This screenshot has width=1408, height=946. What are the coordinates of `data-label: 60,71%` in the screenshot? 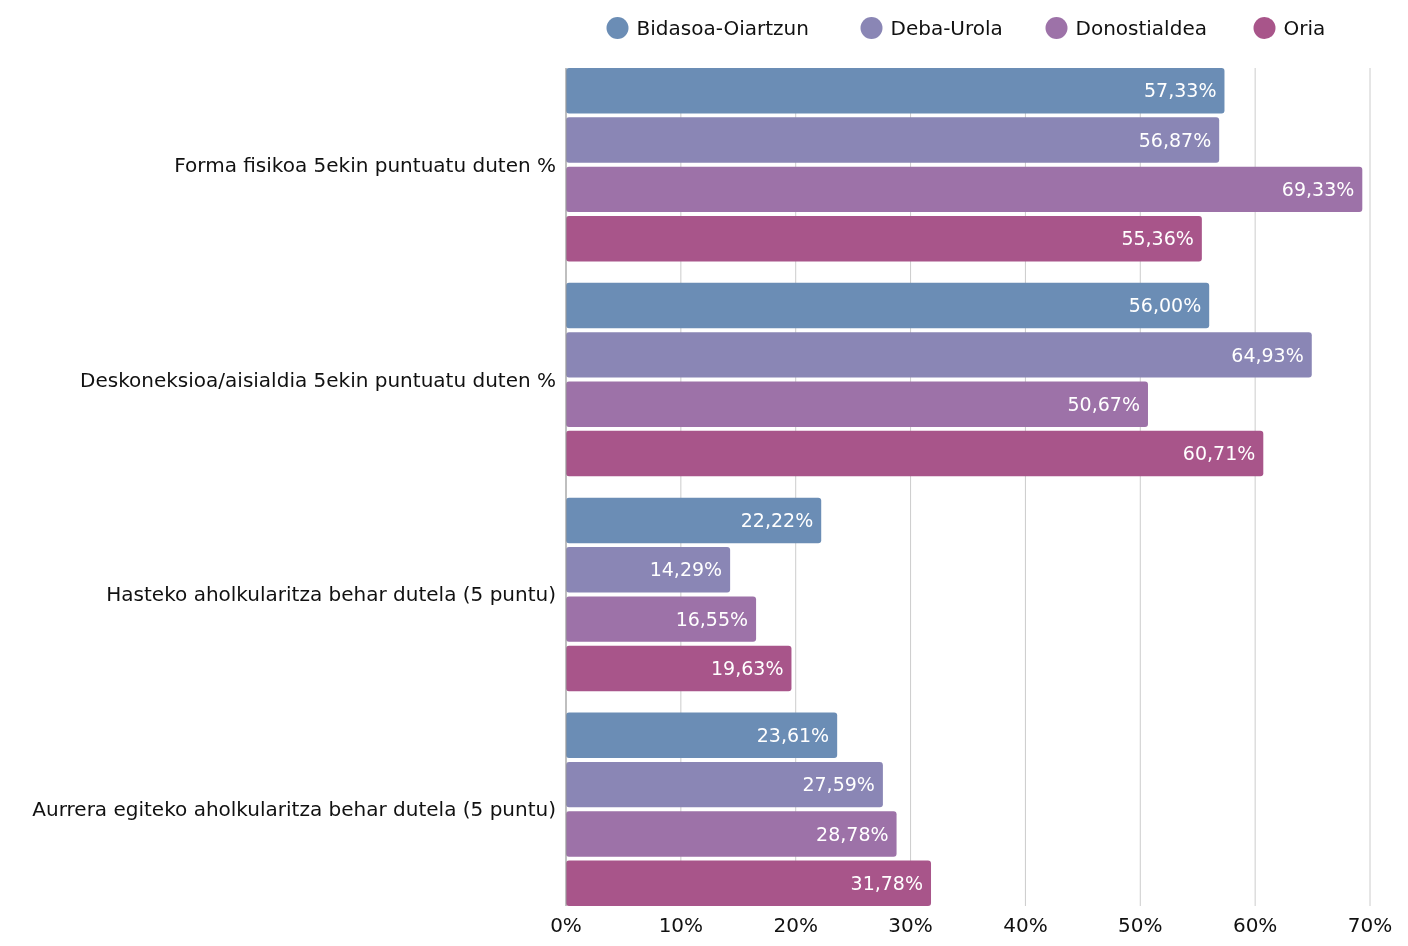 It's located at (1219, 453).